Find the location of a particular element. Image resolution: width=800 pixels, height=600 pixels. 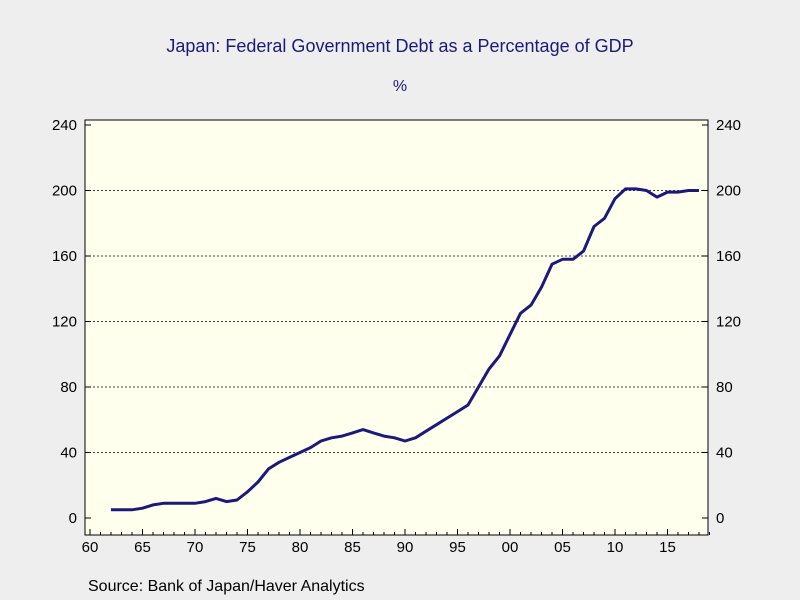

y-tick-label-left: 160 is located at coordinates (64, 256).